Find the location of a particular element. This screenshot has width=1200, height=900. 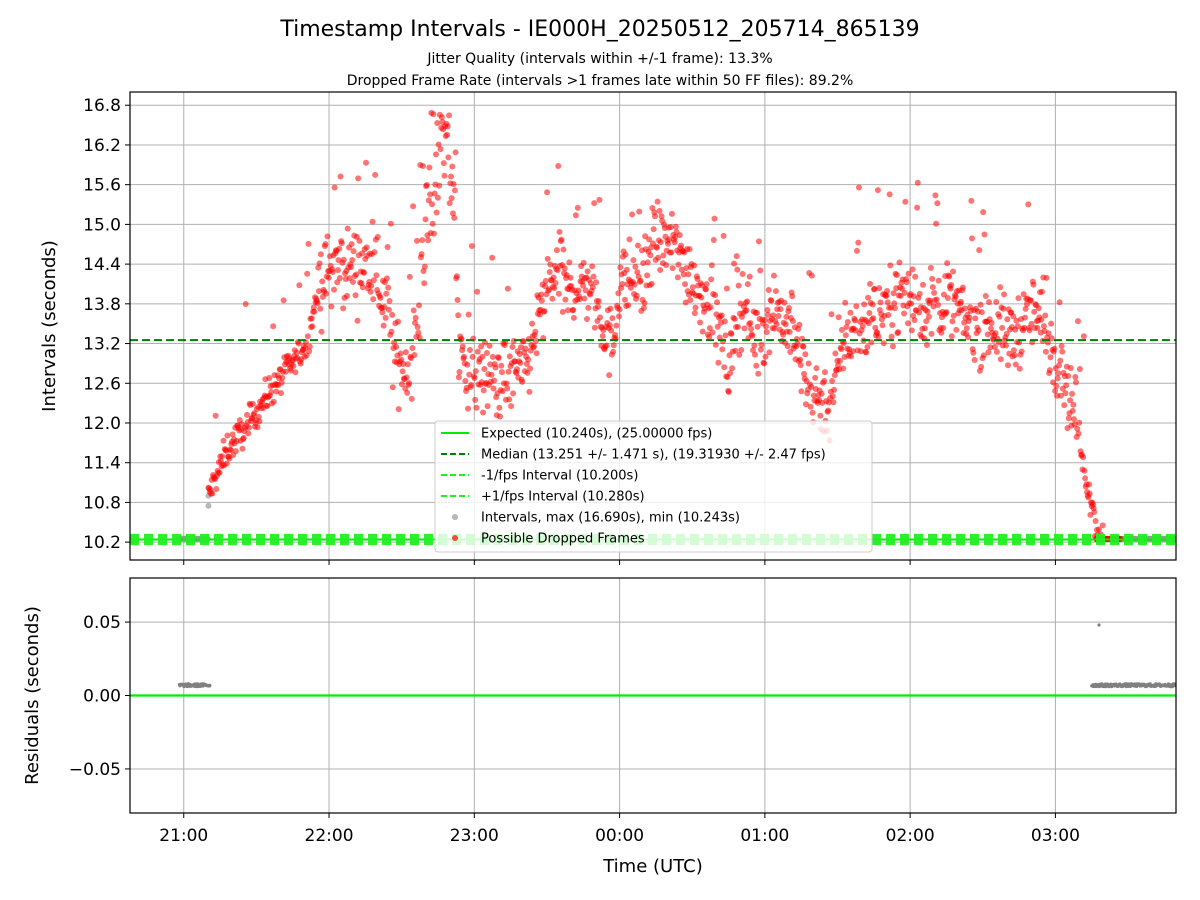

intervals-y-tick-label: 16.2 is located at coordinates (102, 146).